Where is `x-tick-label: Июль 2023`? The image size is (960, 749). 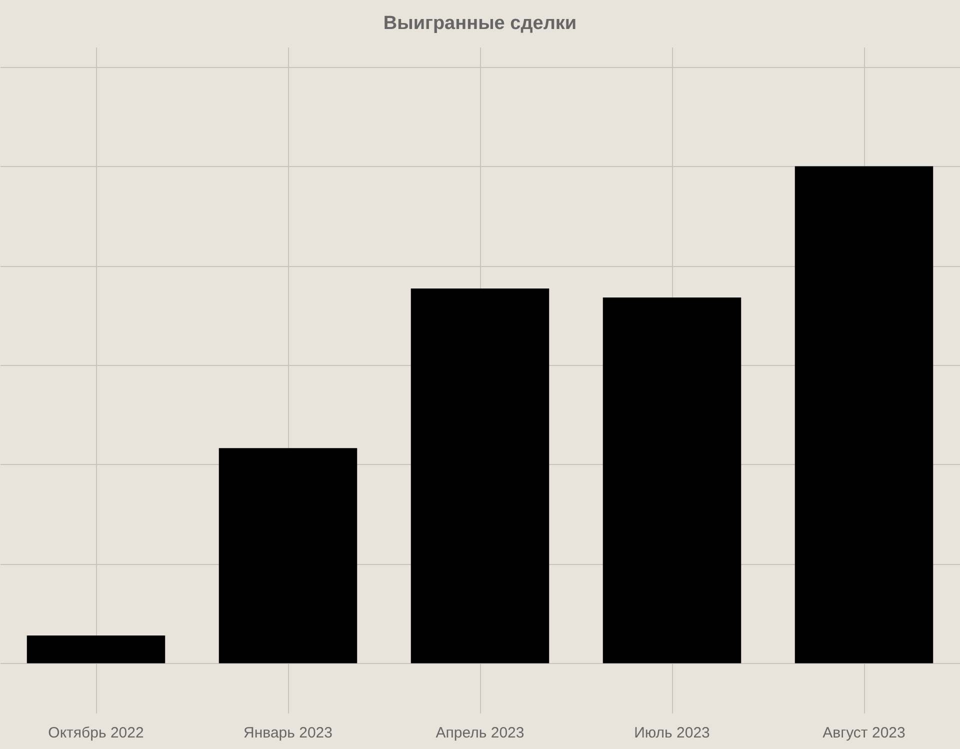
x-tick-label: Июль 2023 is located at coordinates (672, 733).